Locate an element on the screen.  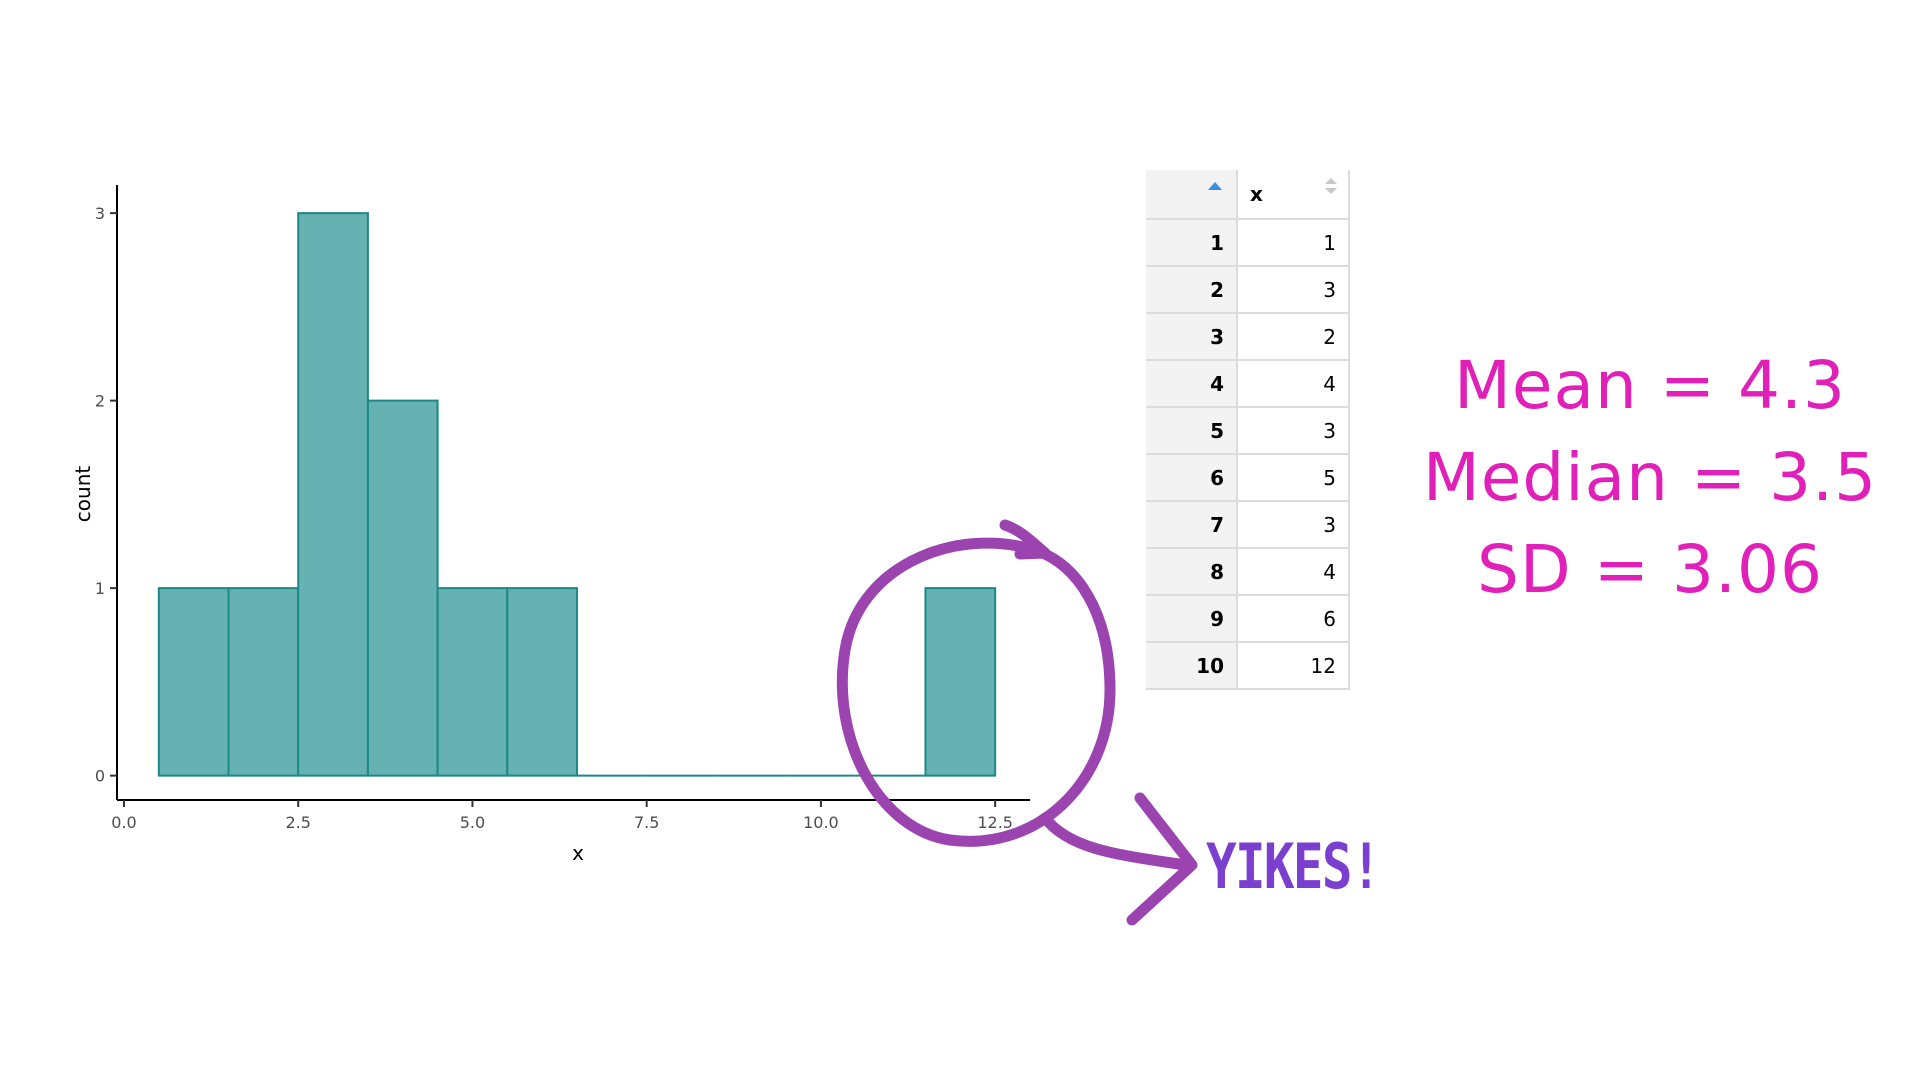
data-table: x 1 1 2 3 3 2 4 4 5 3 6 5 7 3 8 4 9 6 10 12 is located at coordinates (1248, 430).